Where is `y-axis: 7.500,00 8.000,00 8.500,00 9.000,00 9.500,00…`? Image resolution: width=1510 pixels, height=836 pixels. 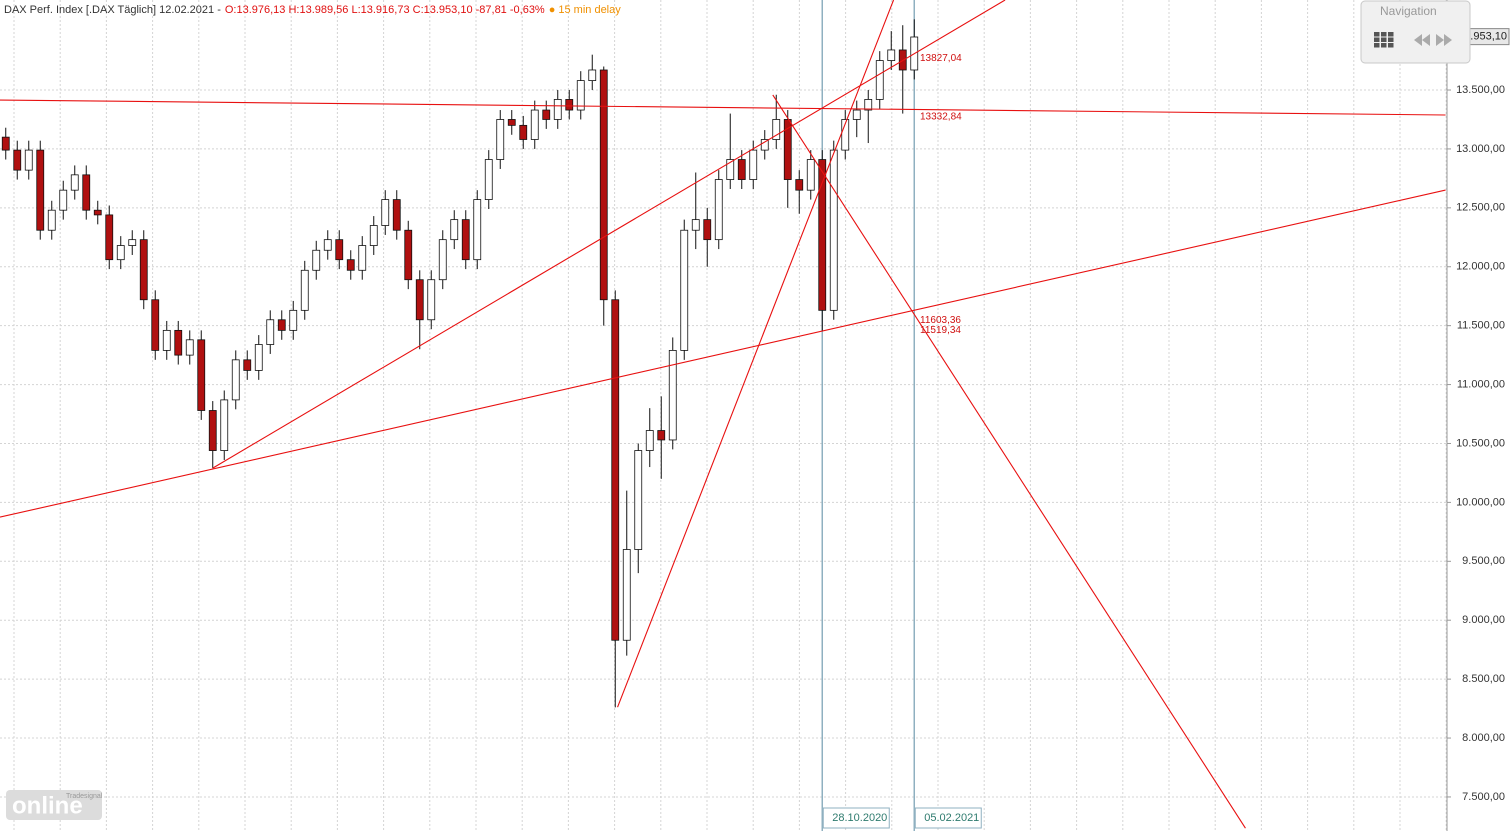 y-axis: 7.500,00 8.000,00 8.500,00 9.000,00 9.500,00… is located at coordinates (1478, 415).